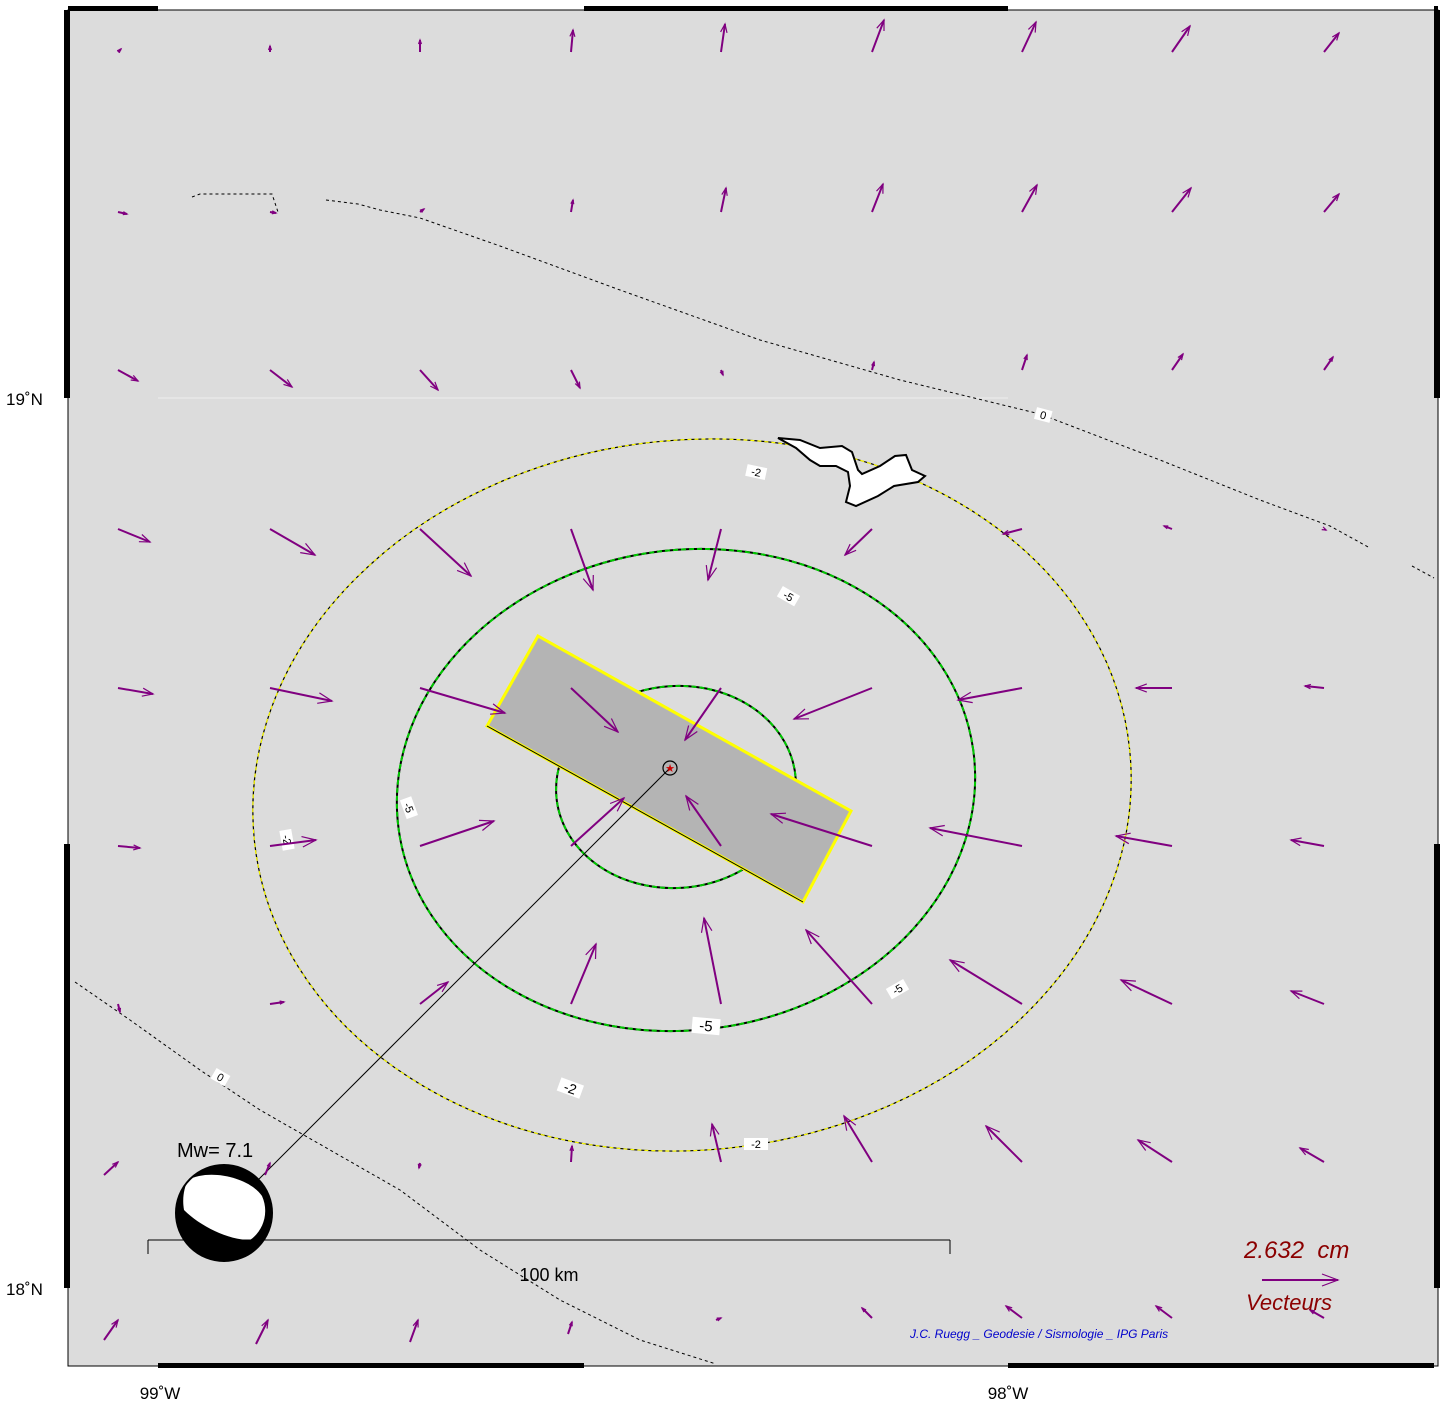 Image resolution: width=1446 pixels, height=1402 pixels. I want to click on contour-label-minus2-1: -2, so click(756, 473).